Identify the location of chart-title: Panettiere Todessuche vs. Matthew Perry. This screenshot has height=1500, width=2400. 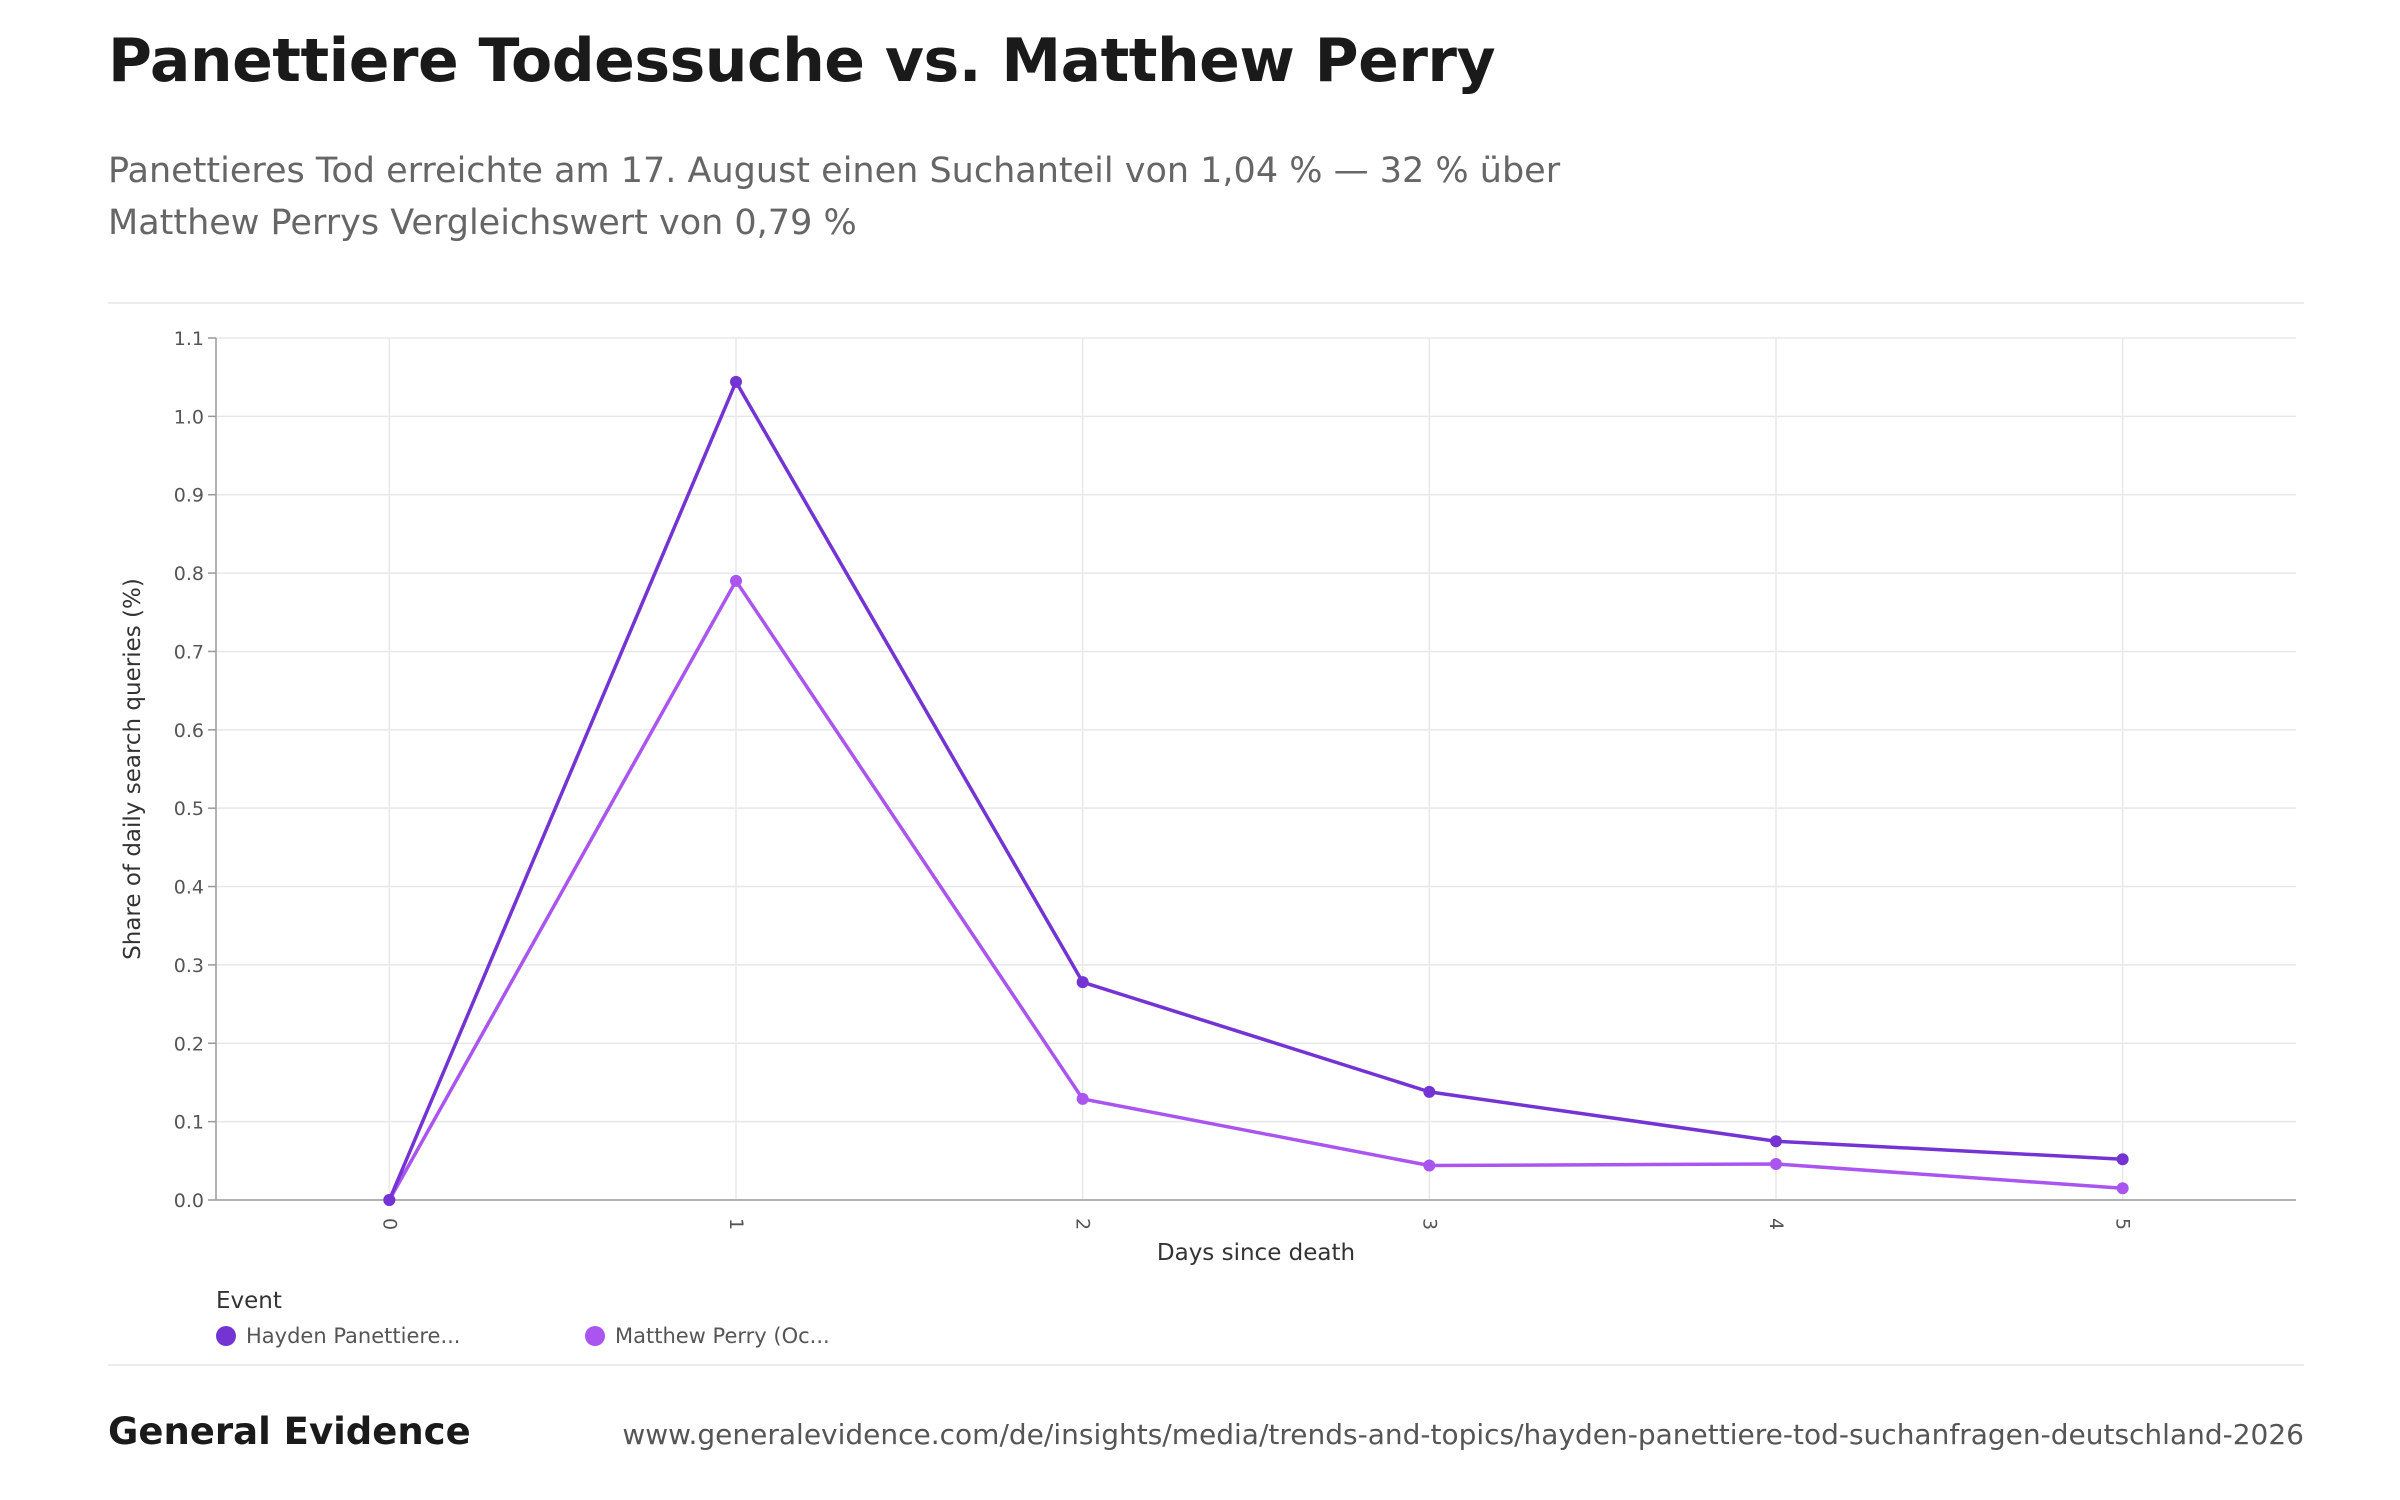
(802, 61).